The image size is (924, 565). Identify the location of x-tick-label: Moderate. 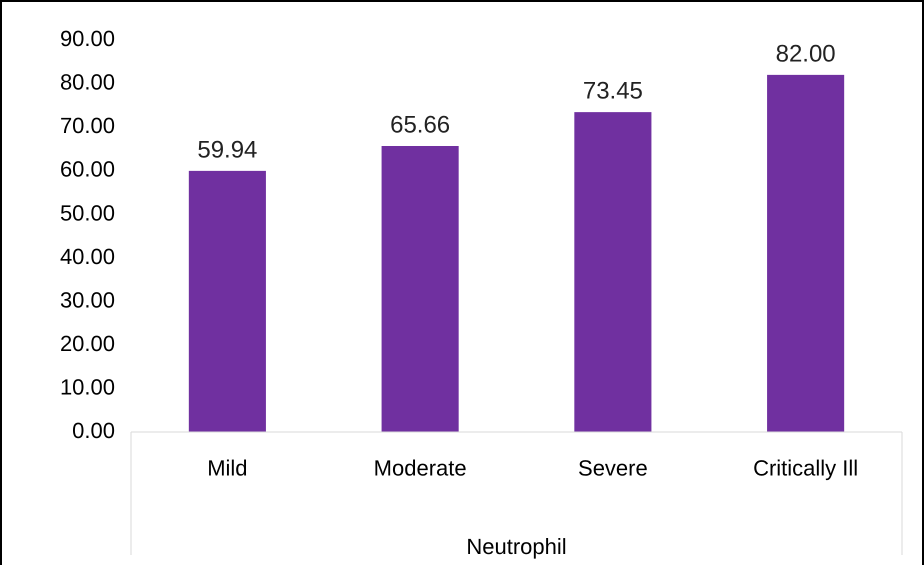
(420, 467).